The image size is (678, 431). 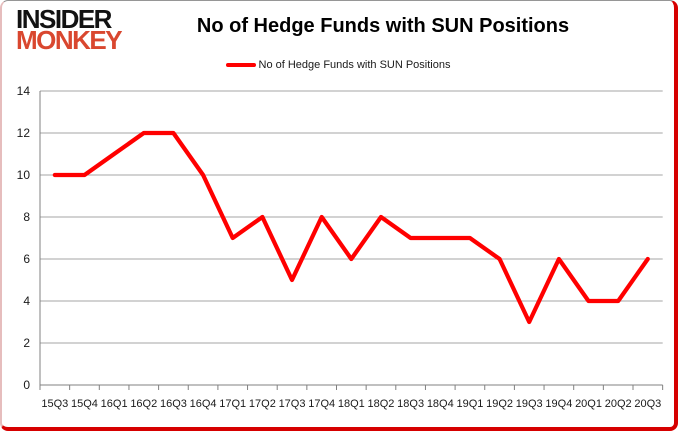 What do you see at coordinates (292, 404) in the screenshot?
I see `x-axis-label: 17Q3` at bounding box center [292, 404].